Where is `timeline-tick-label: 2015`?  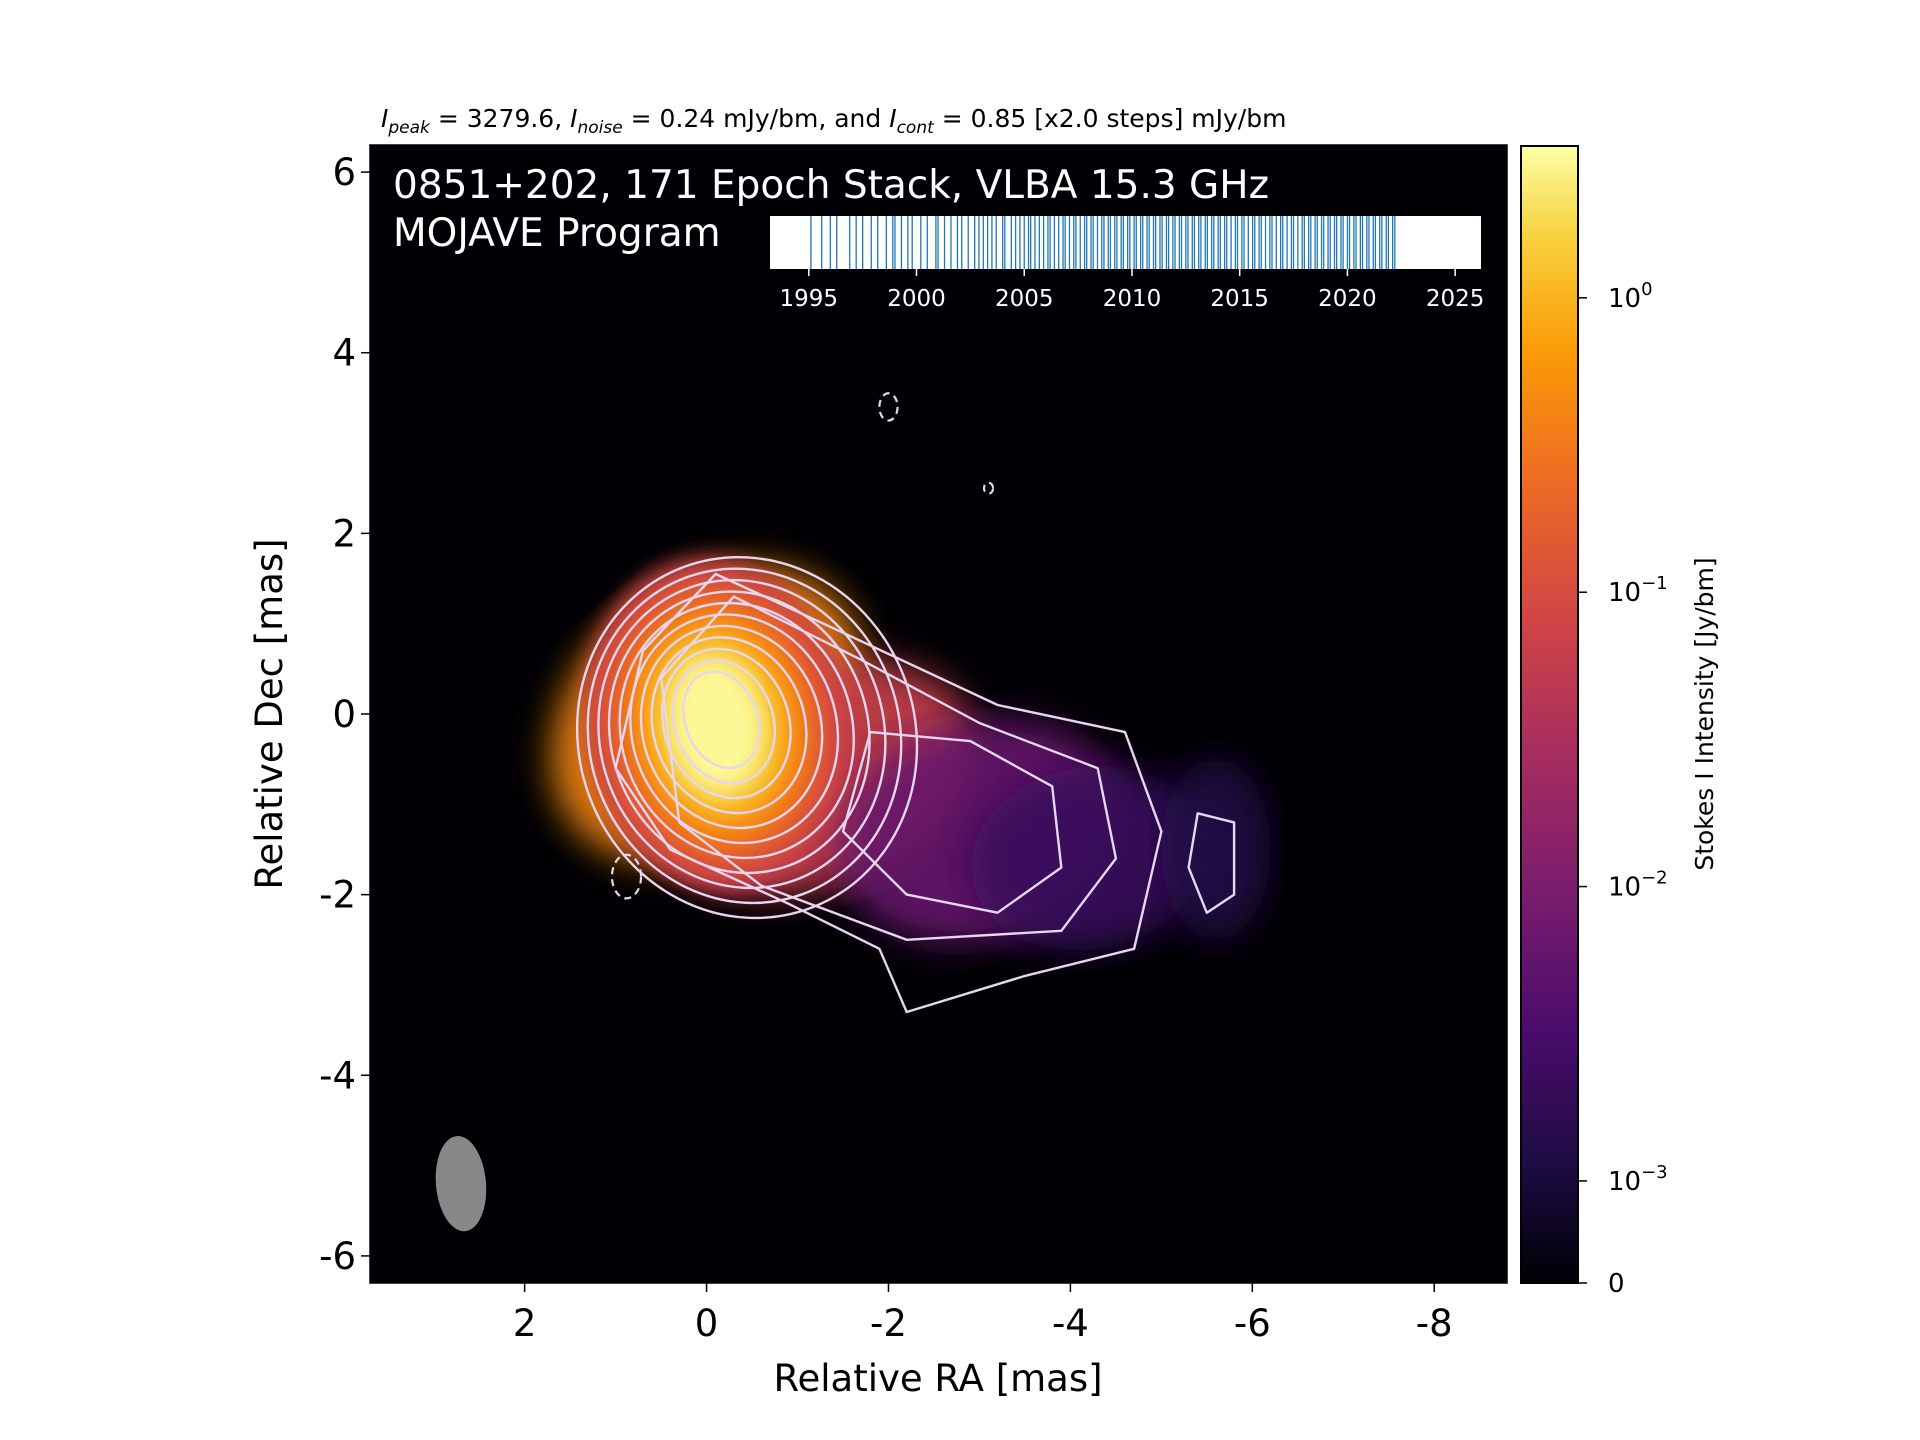 timeline-tick-label: 2015 is located at coordinates (1239, 299).